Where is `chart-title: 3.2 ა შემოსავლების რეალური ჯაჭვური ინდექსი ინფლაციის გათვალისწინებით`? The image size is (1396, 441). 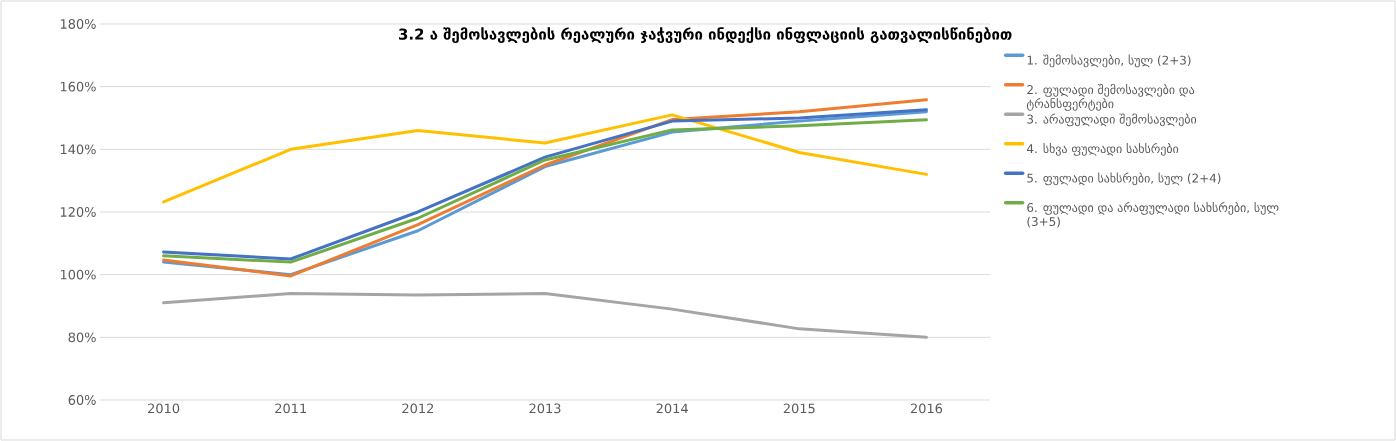
chart-title: 3.2 ა შემოსავლების რეალური ჯაჭვური ინდექსი ინფლაციის გათვალისწინებით is located at coordinates (705, 35).